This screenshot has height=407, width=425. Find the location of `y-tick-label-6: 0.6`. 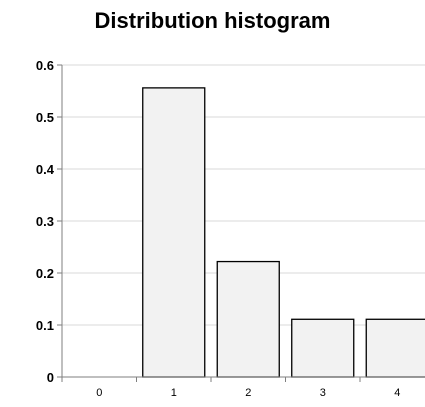

y-tick-label-6: 0.6 is located at coordinates (45, 65).